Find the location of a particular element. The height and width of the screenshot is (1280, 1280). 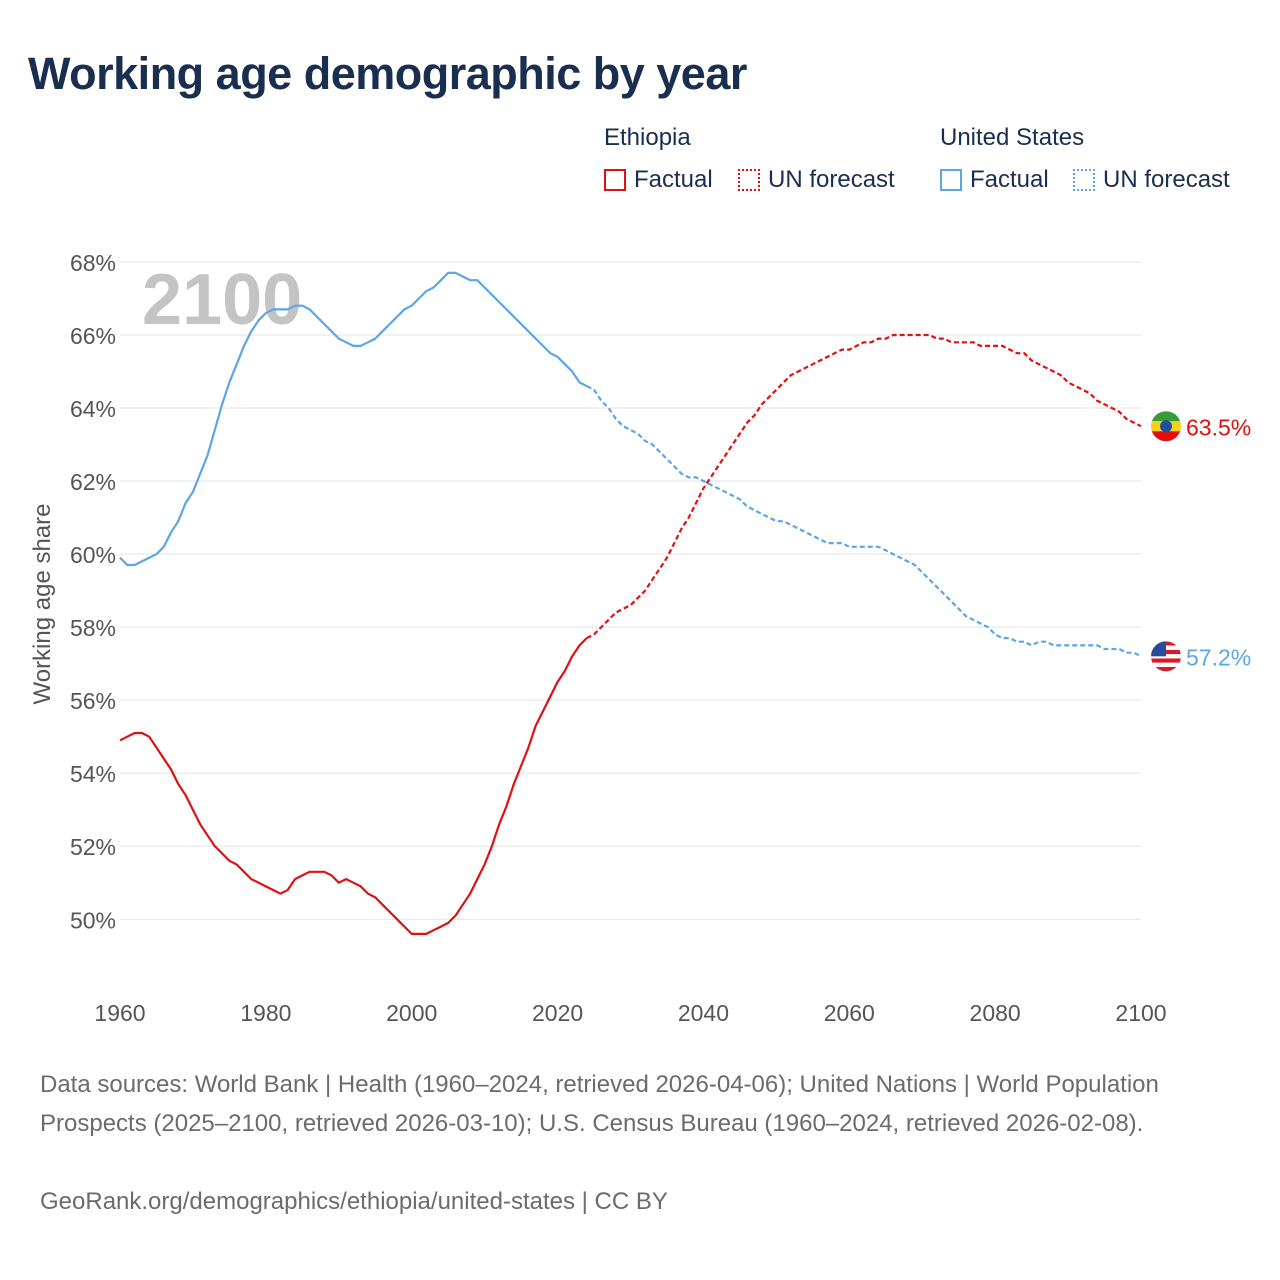

y-tick-label: 62% is located at coordinates (93, 482).